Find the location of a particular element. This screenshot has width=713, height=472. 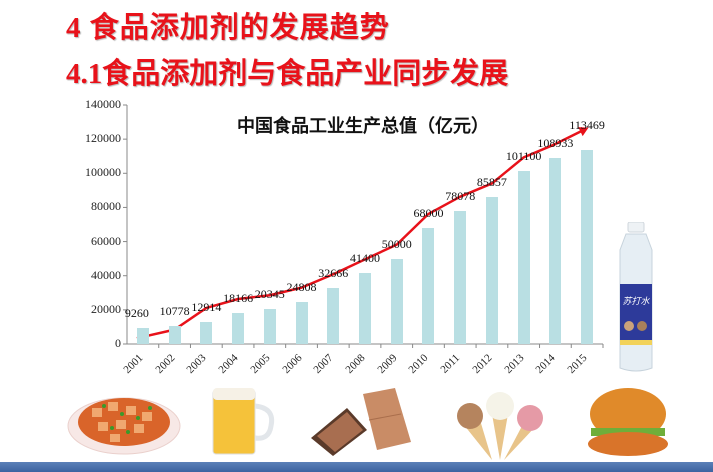

bar-2014 is located at coordinates (555, 251).